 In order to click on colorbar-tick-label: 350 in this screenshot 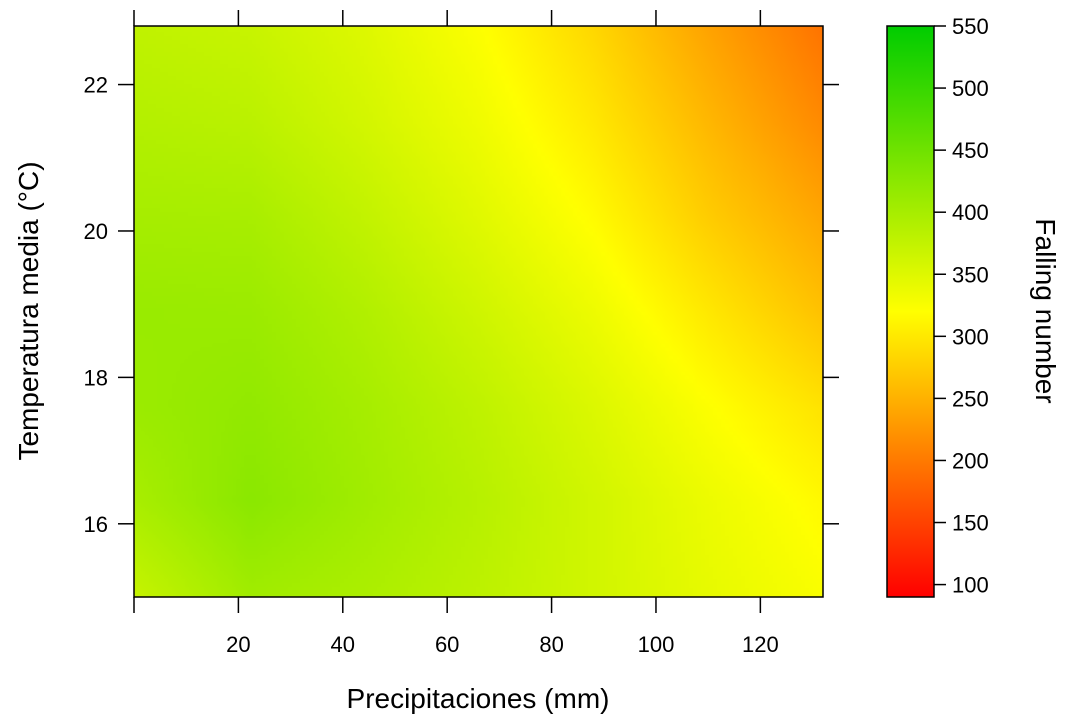, I will do `click(970, 274)`.